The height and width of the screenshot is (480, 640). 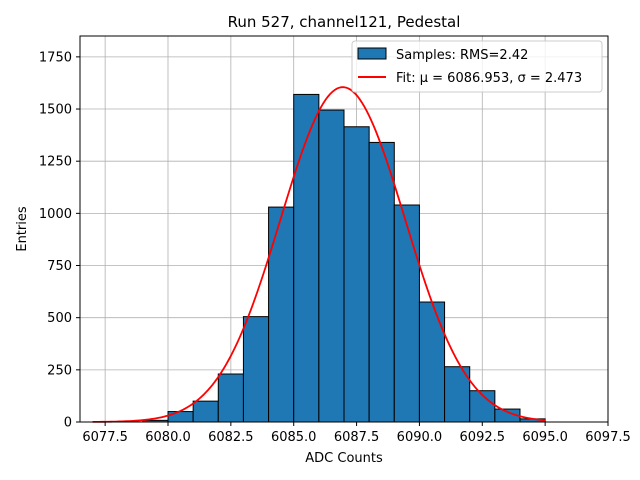 What do you see at coordinates (22, 229) in the screenshot?
I see `y-axis-label: Entries` at bounding box center [22, 229].